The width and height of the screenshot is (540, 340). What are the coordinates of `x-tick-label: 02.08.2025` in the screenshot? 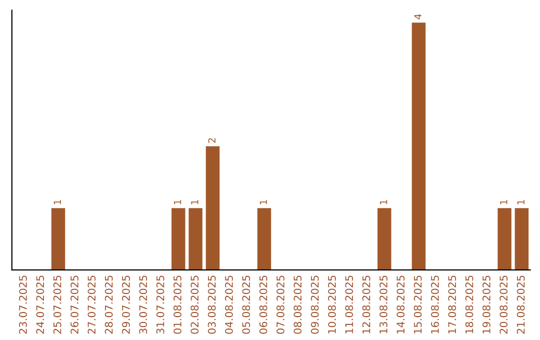 It's located at (194, 305).